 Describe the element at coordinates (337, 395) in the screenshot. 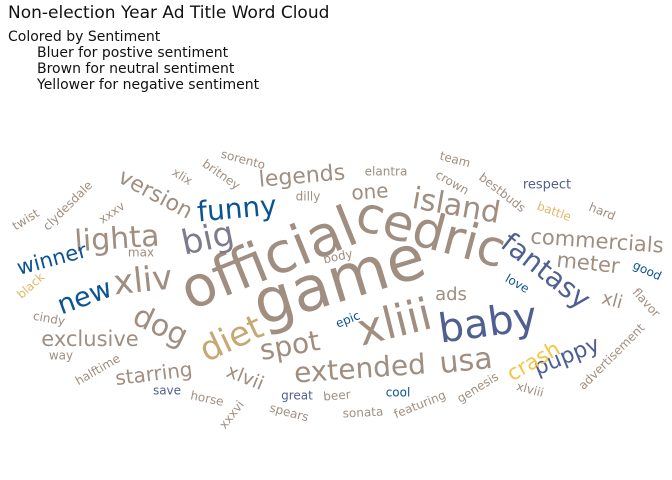

I see `word-beer: beer` at that location.